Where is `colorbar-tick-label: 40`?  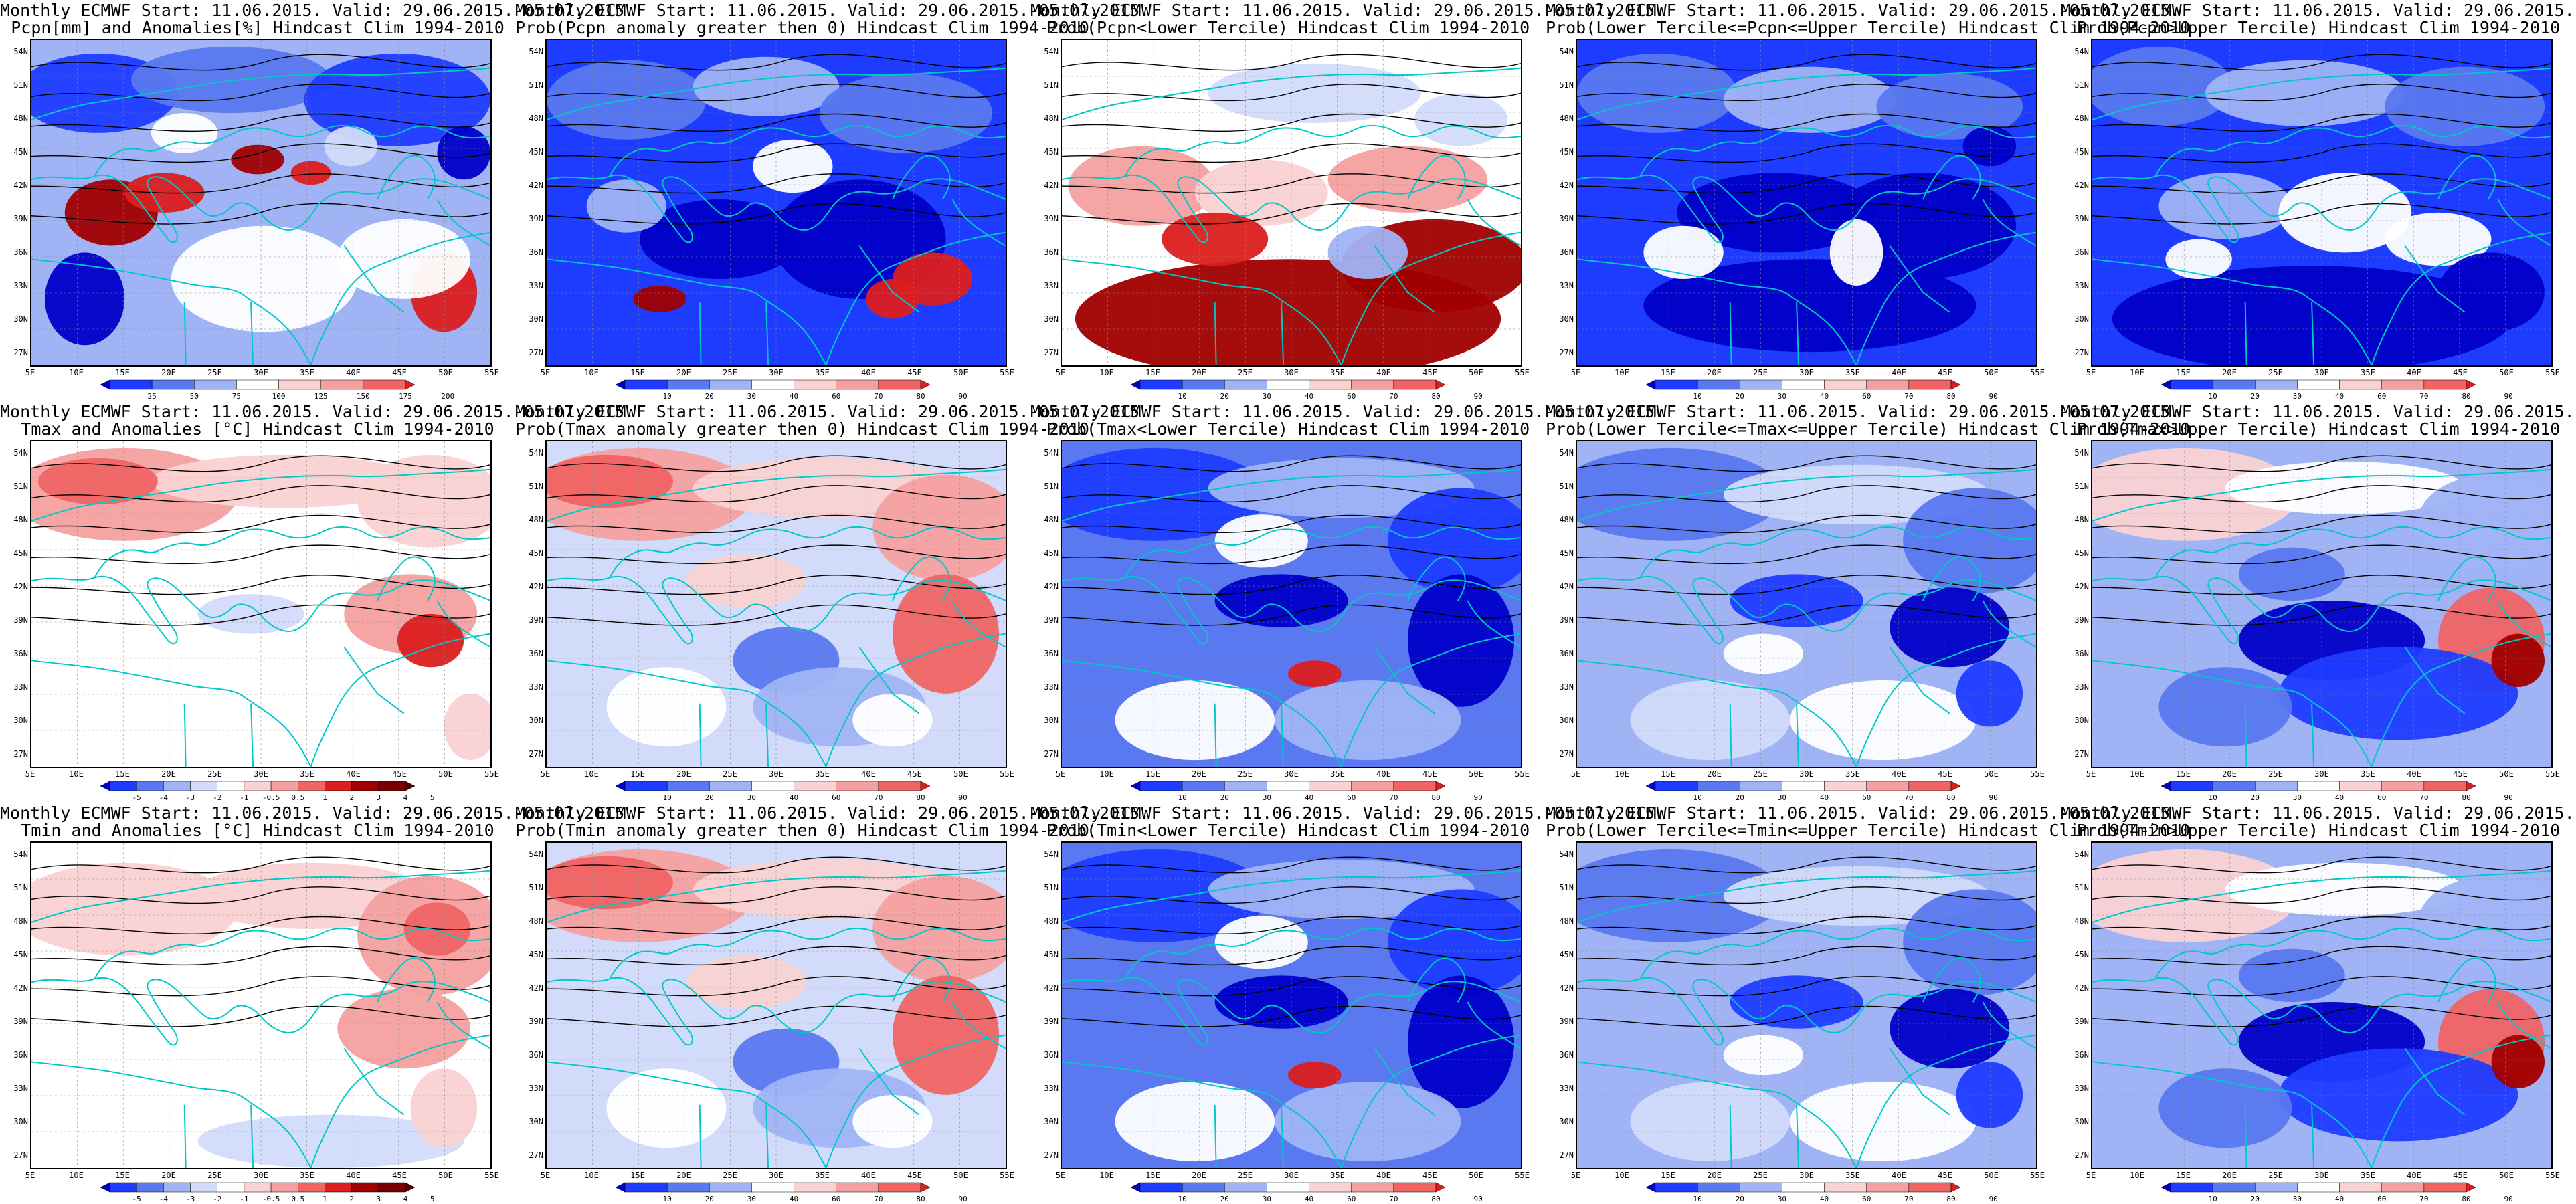
colorbar-tick-label: 40 is located at coordinates (2339, 1199).